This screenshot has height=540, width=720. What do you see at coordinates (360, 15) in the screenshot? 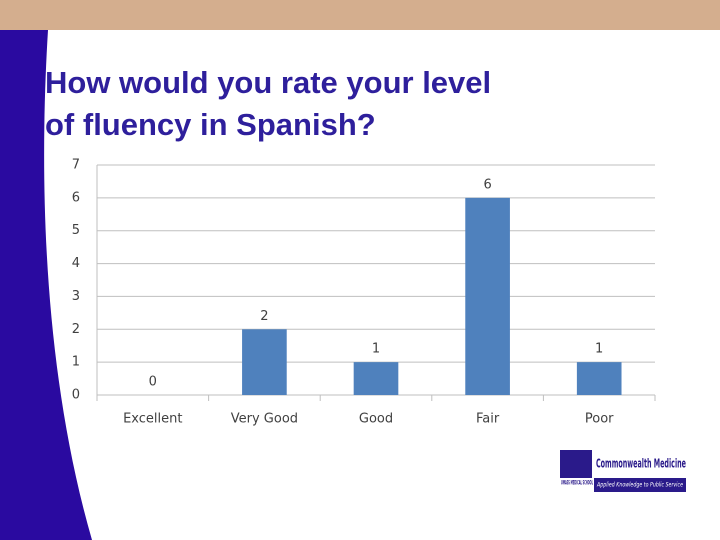
I see `top-band` at bounding box center [360, 15].